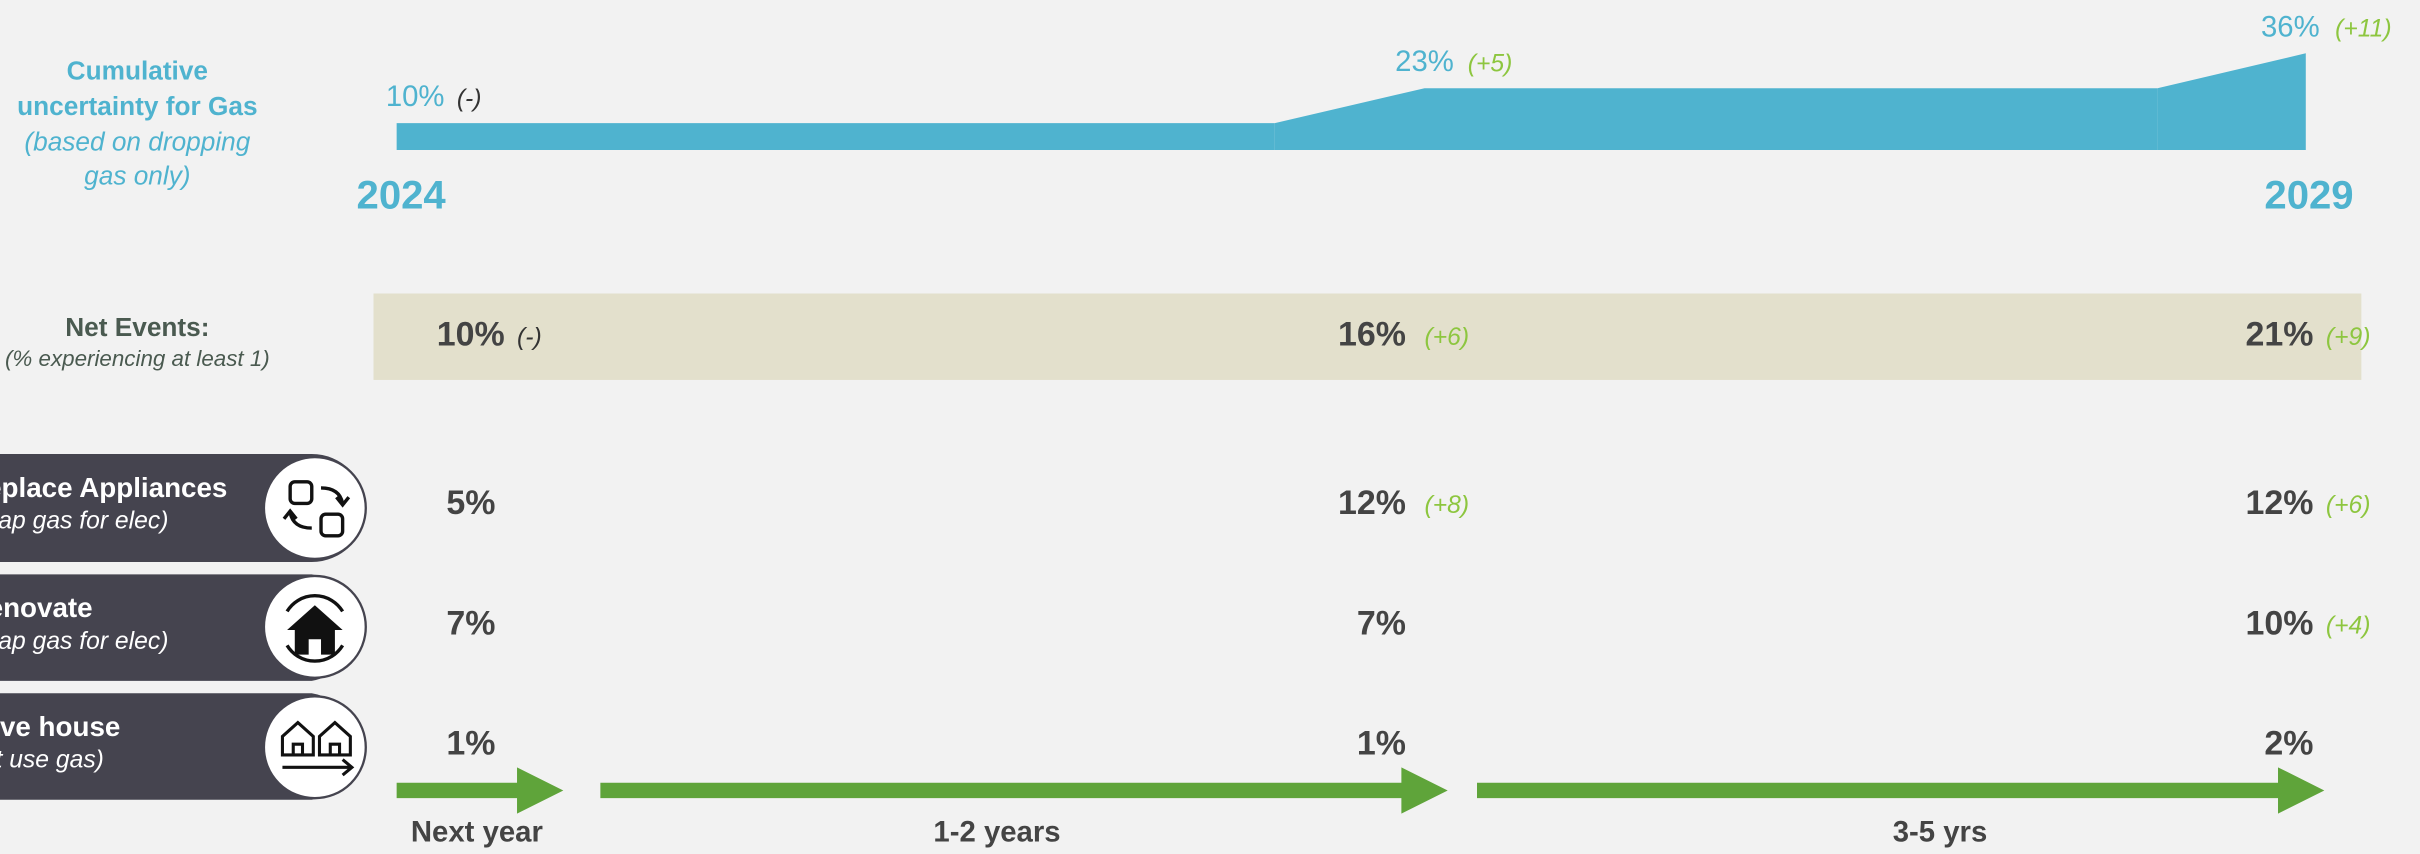 Image resolution: width=2420 pixels, height=854 pixels. What do you see at coordinates (137, 142) in the screenshot?
I see `gas-subtitle: (based on dropping` at bounding box center [137, 142].